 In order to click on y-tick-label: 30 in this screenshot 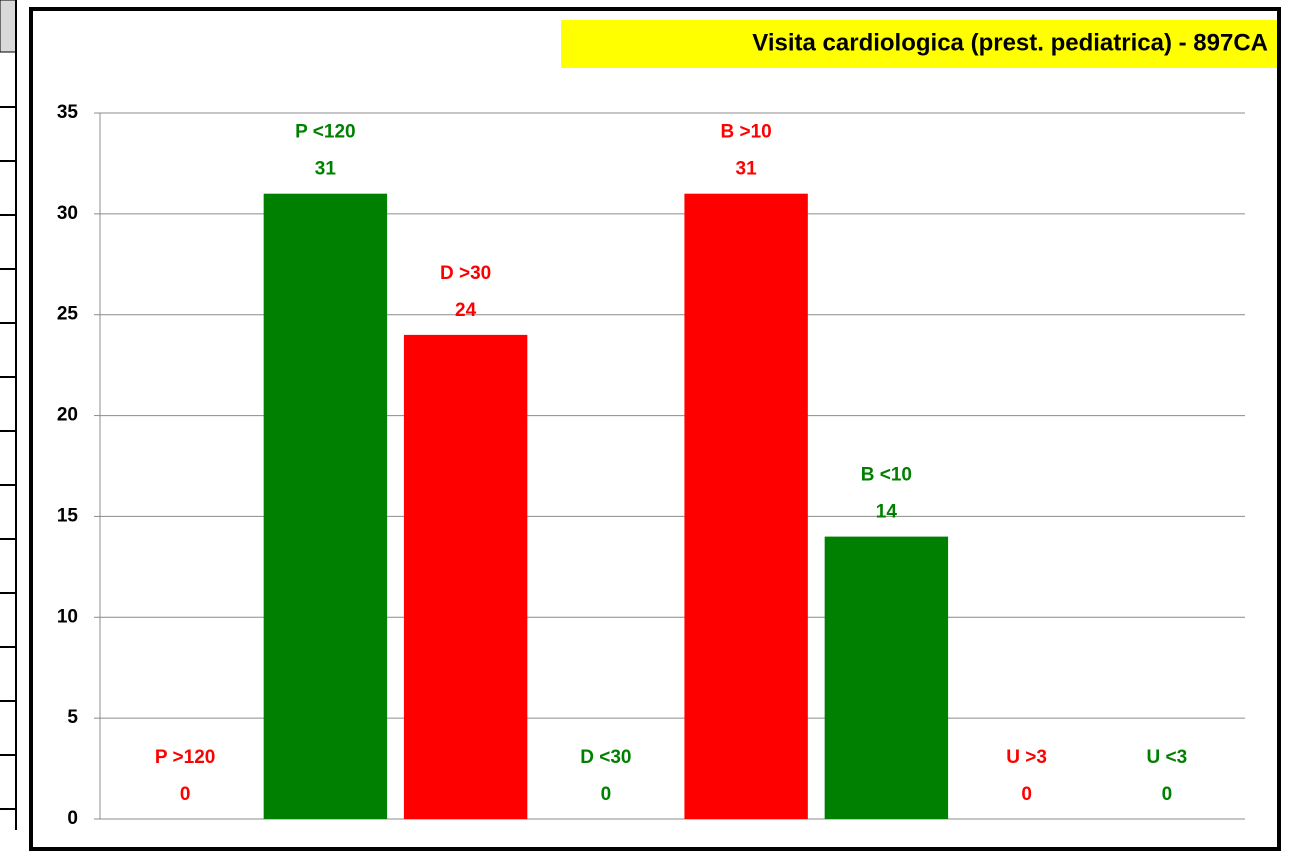, I will do `click(67, 213)`.